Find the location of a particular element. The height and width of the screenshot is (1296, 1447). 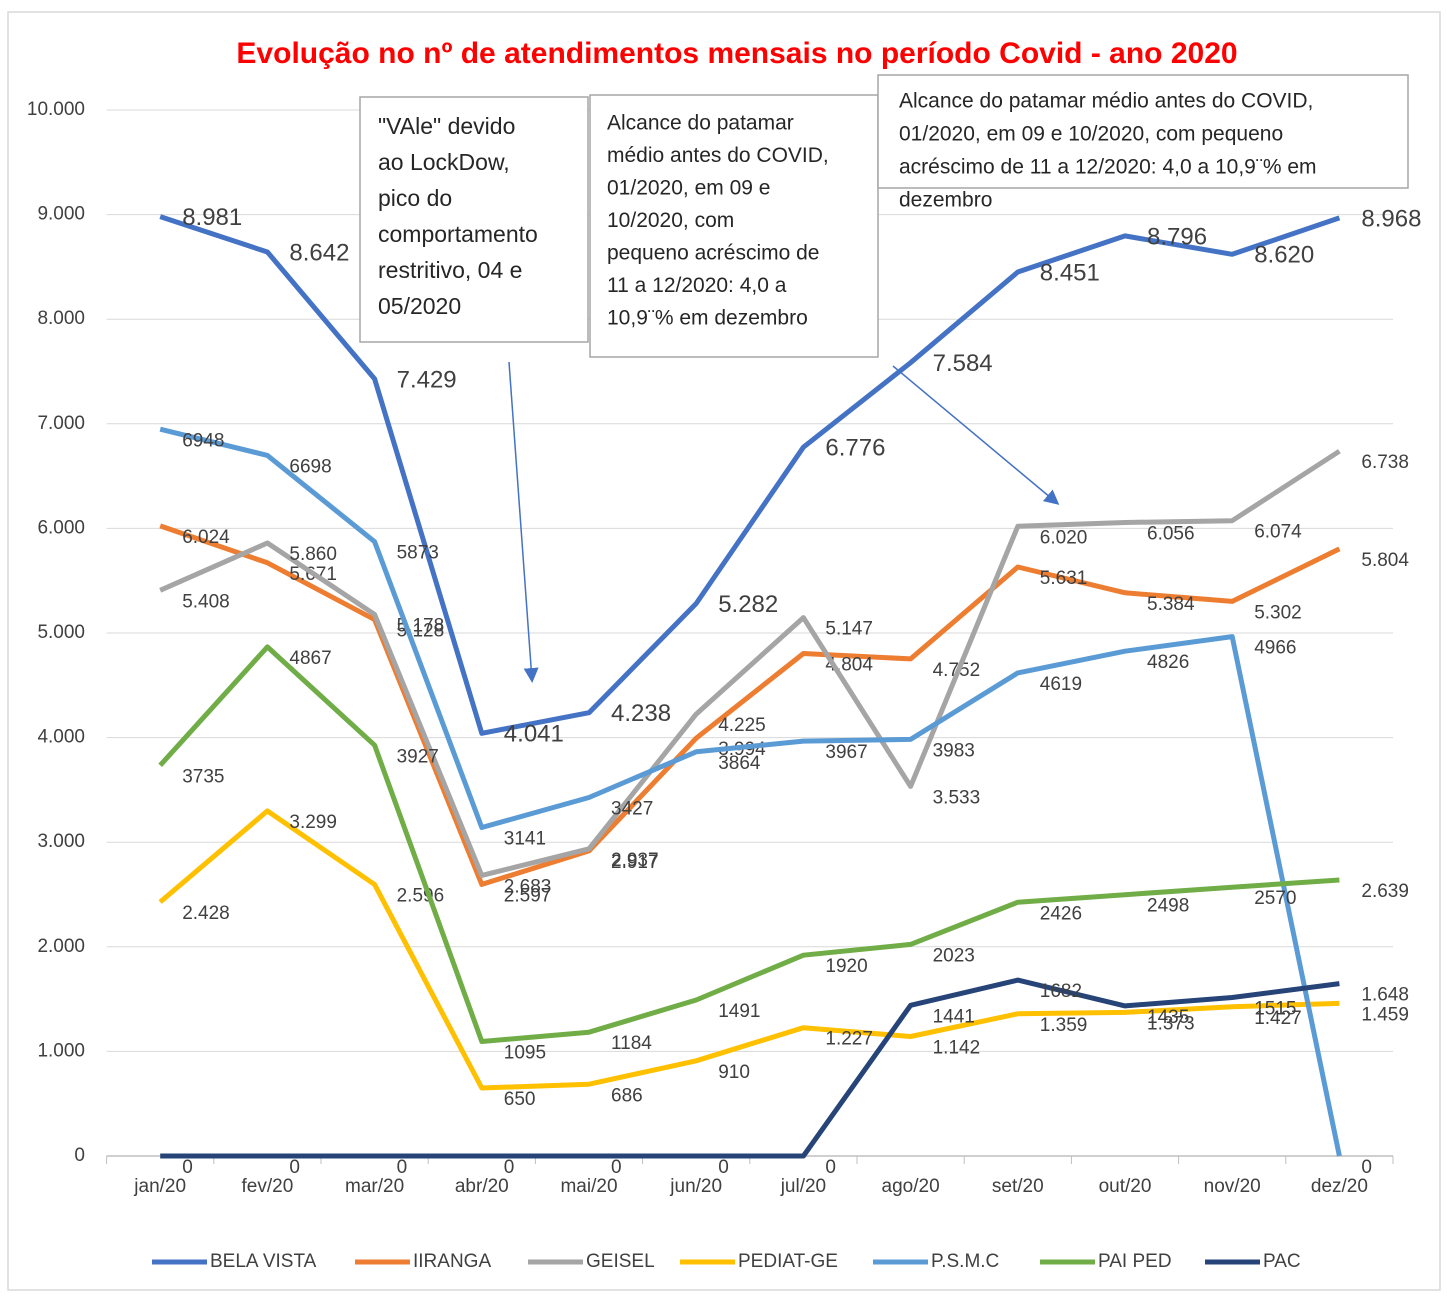

data-label: 2.917 is located at coordinates (635, 862).